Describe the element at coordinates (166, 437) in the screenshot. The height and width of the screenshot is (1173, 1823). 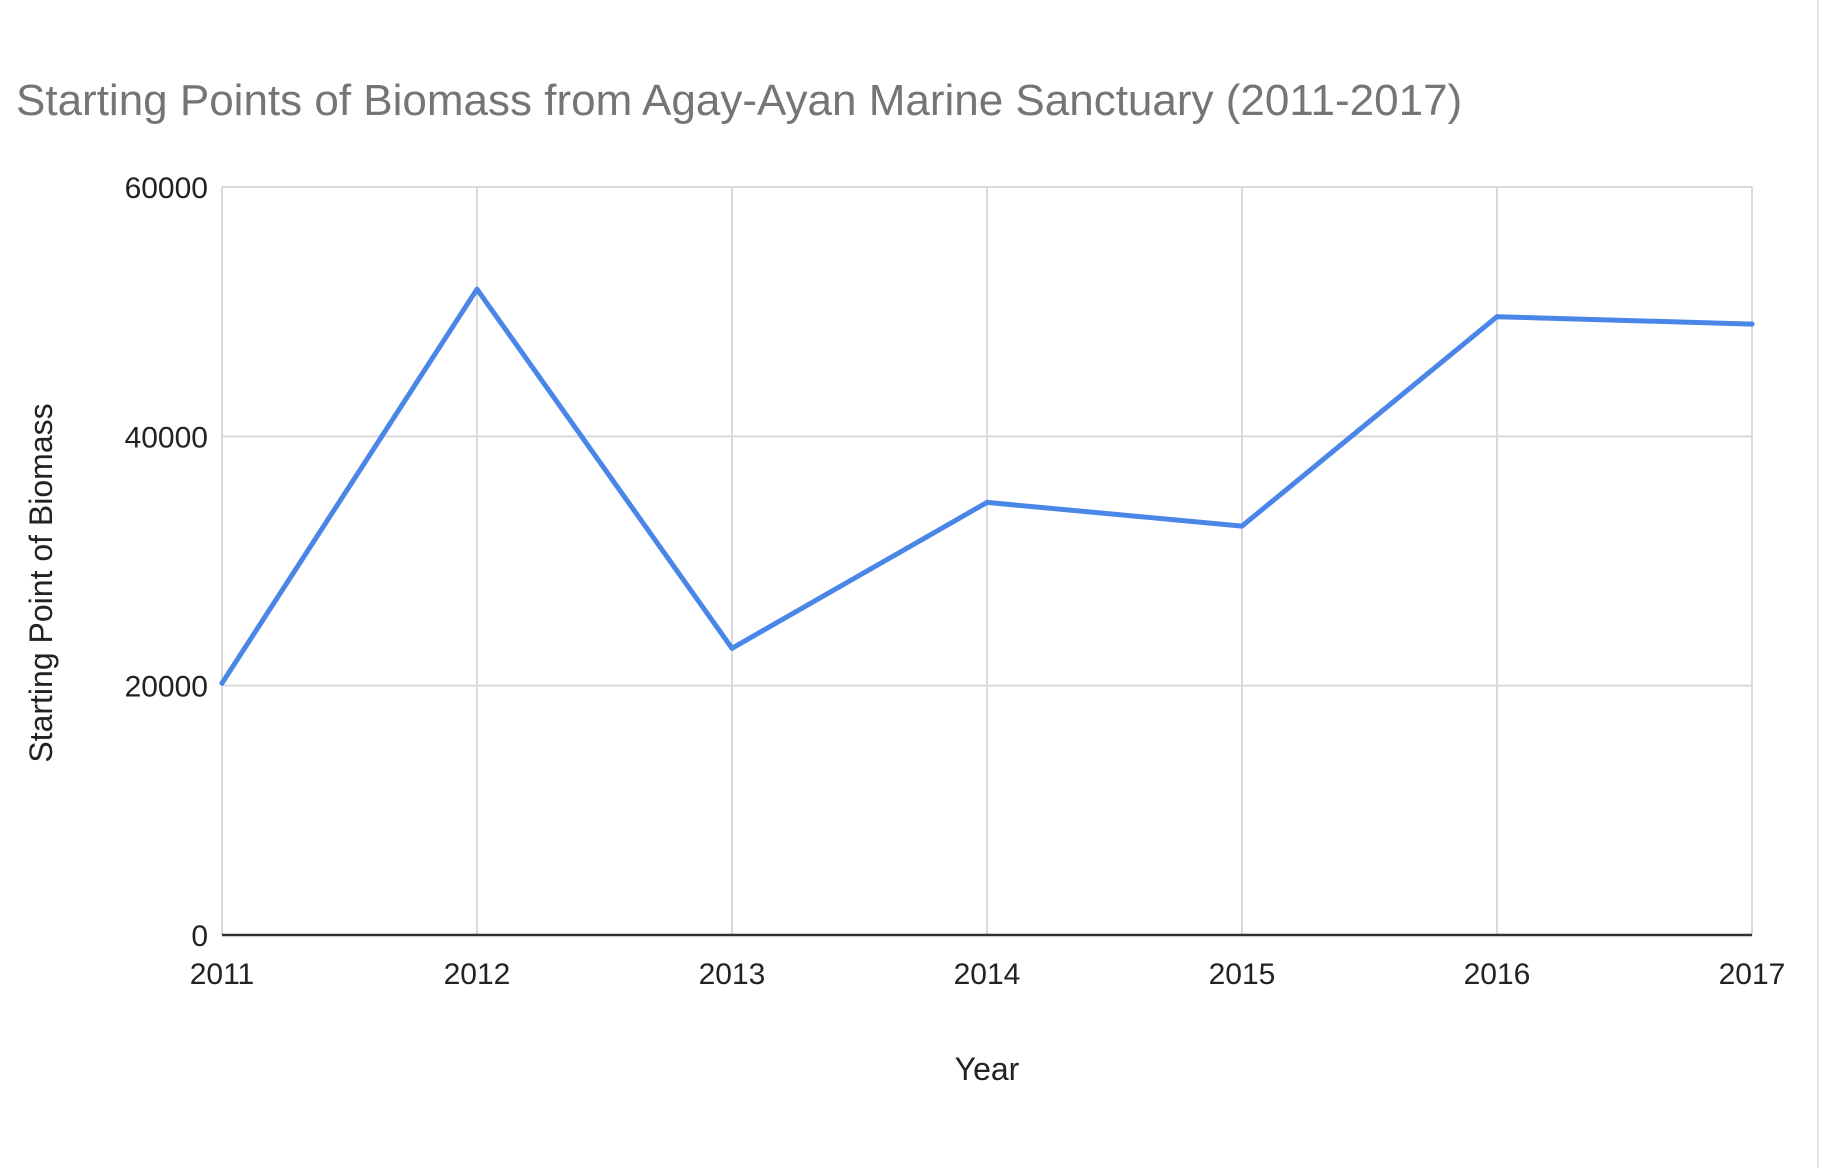
I see `y-tick-label: 40000` at that location.